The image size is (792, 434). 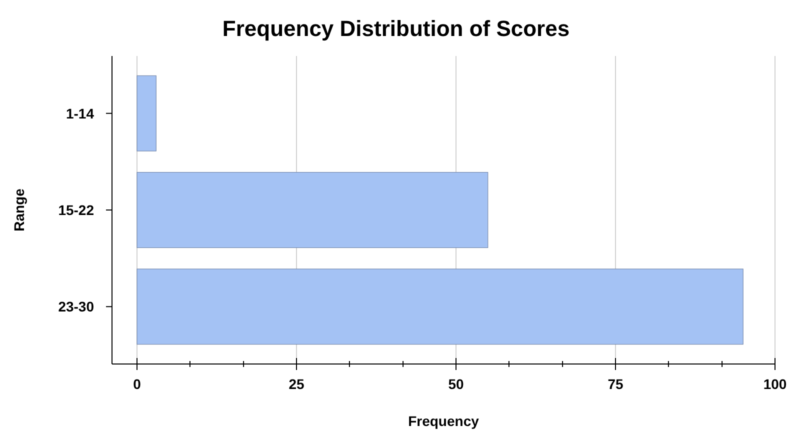 I want to click on y-tick-label: 23-30, so click(x=76, y=306).